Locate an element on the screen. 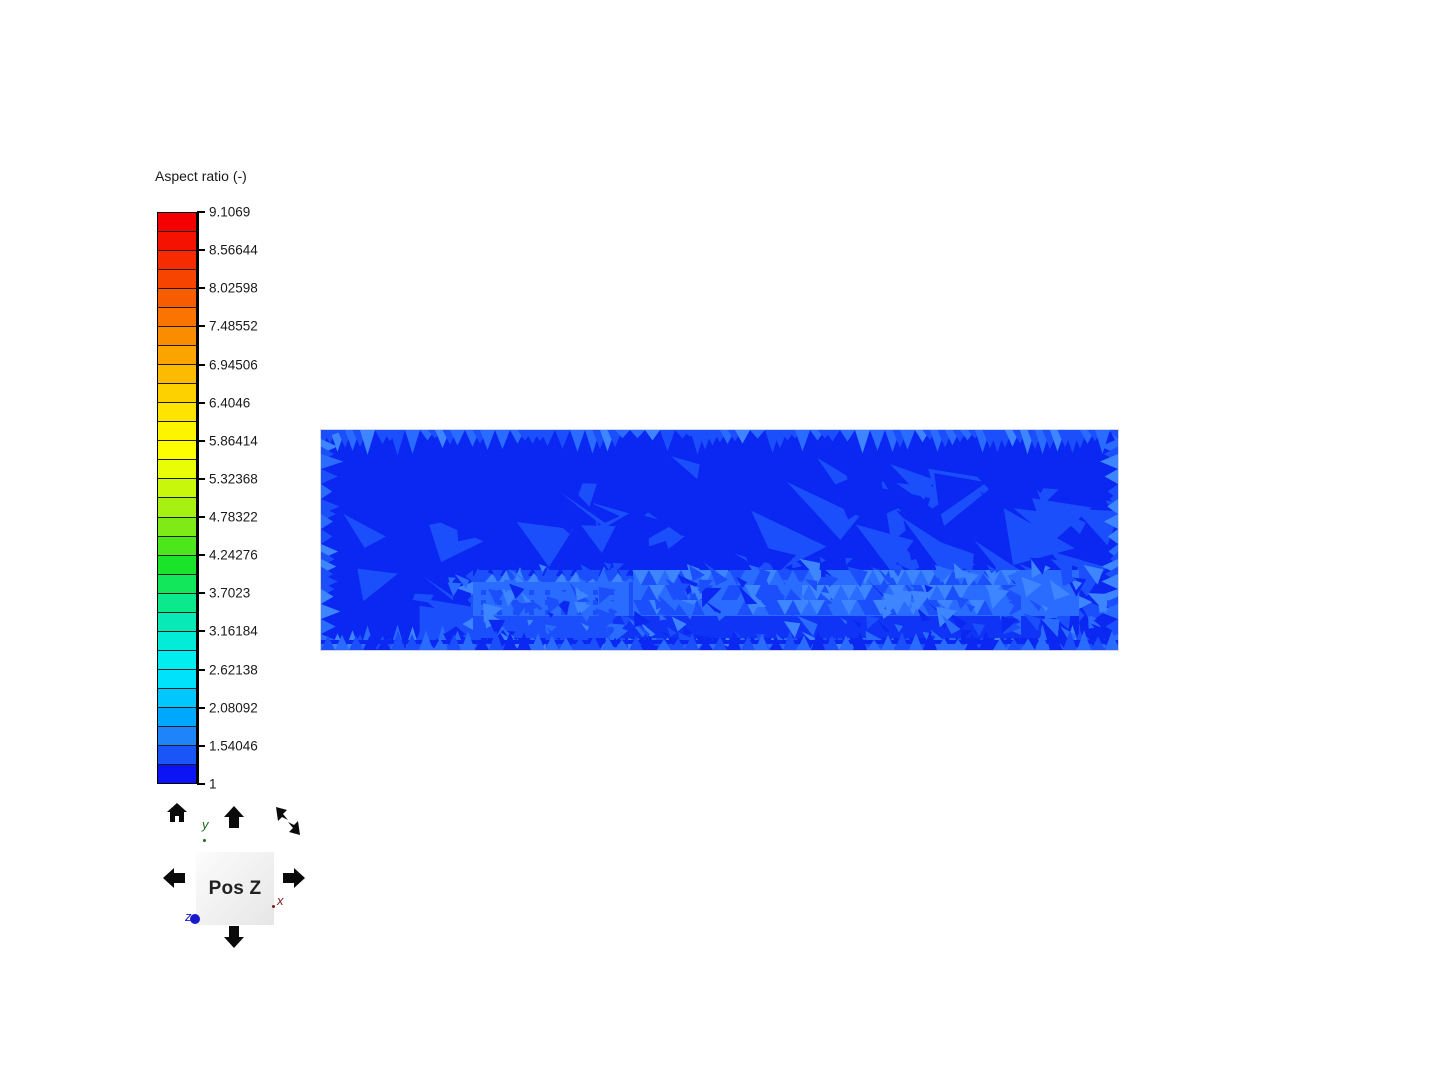 This screenshot has height=1080, width=1440. colorbar-tick-label: 4.78322 is located at coordinates (233, 517).